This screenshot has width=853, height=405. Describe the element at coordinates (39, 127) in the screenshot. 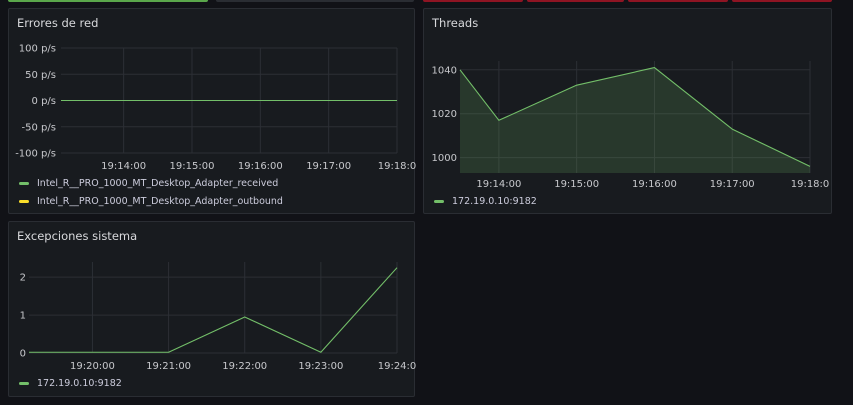

I see `y-tick-label: -50 p/s` at that location.